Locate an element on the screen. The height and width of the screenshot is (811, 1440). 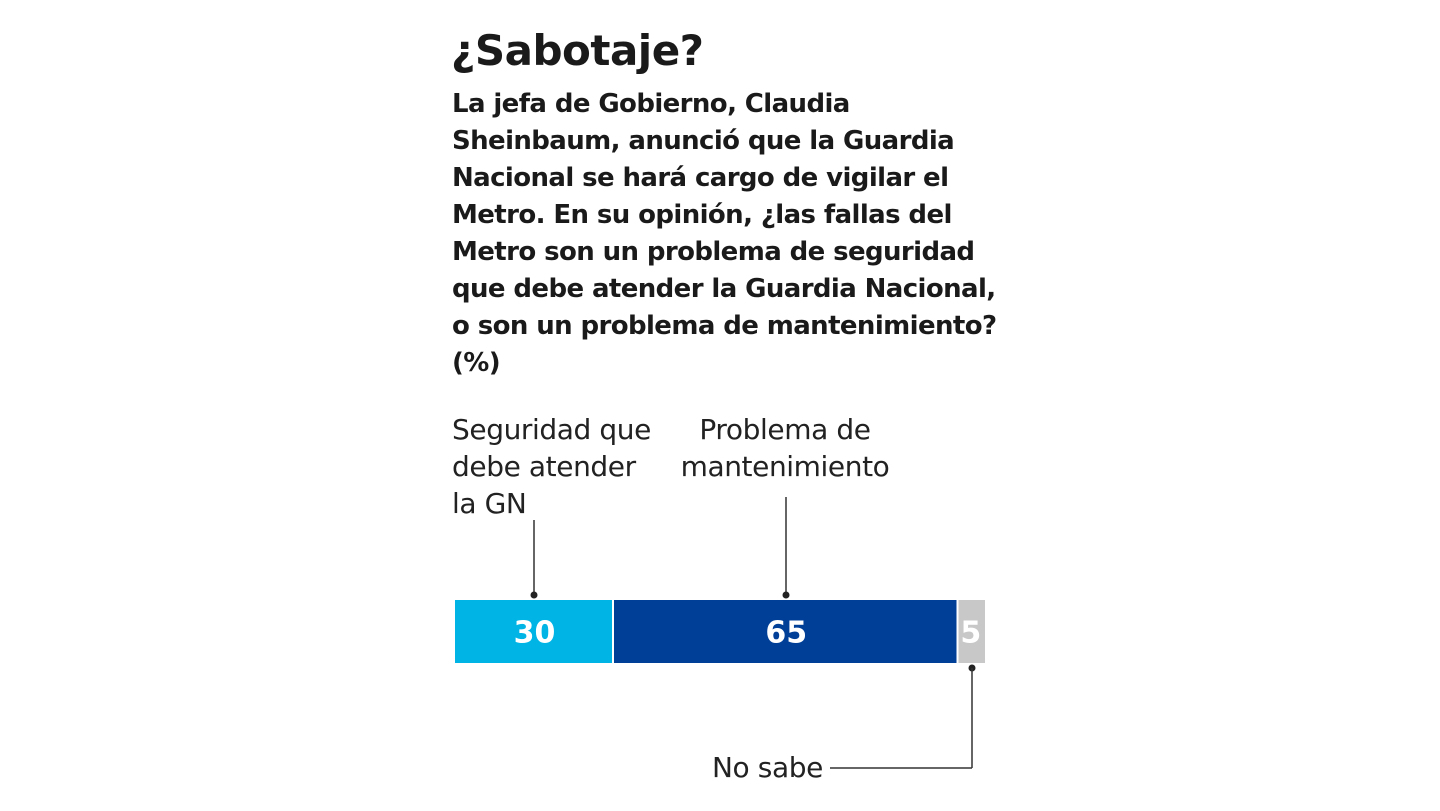
label-mantenimiento: Problema de mantenimiento is located at coordinates (785, 448).